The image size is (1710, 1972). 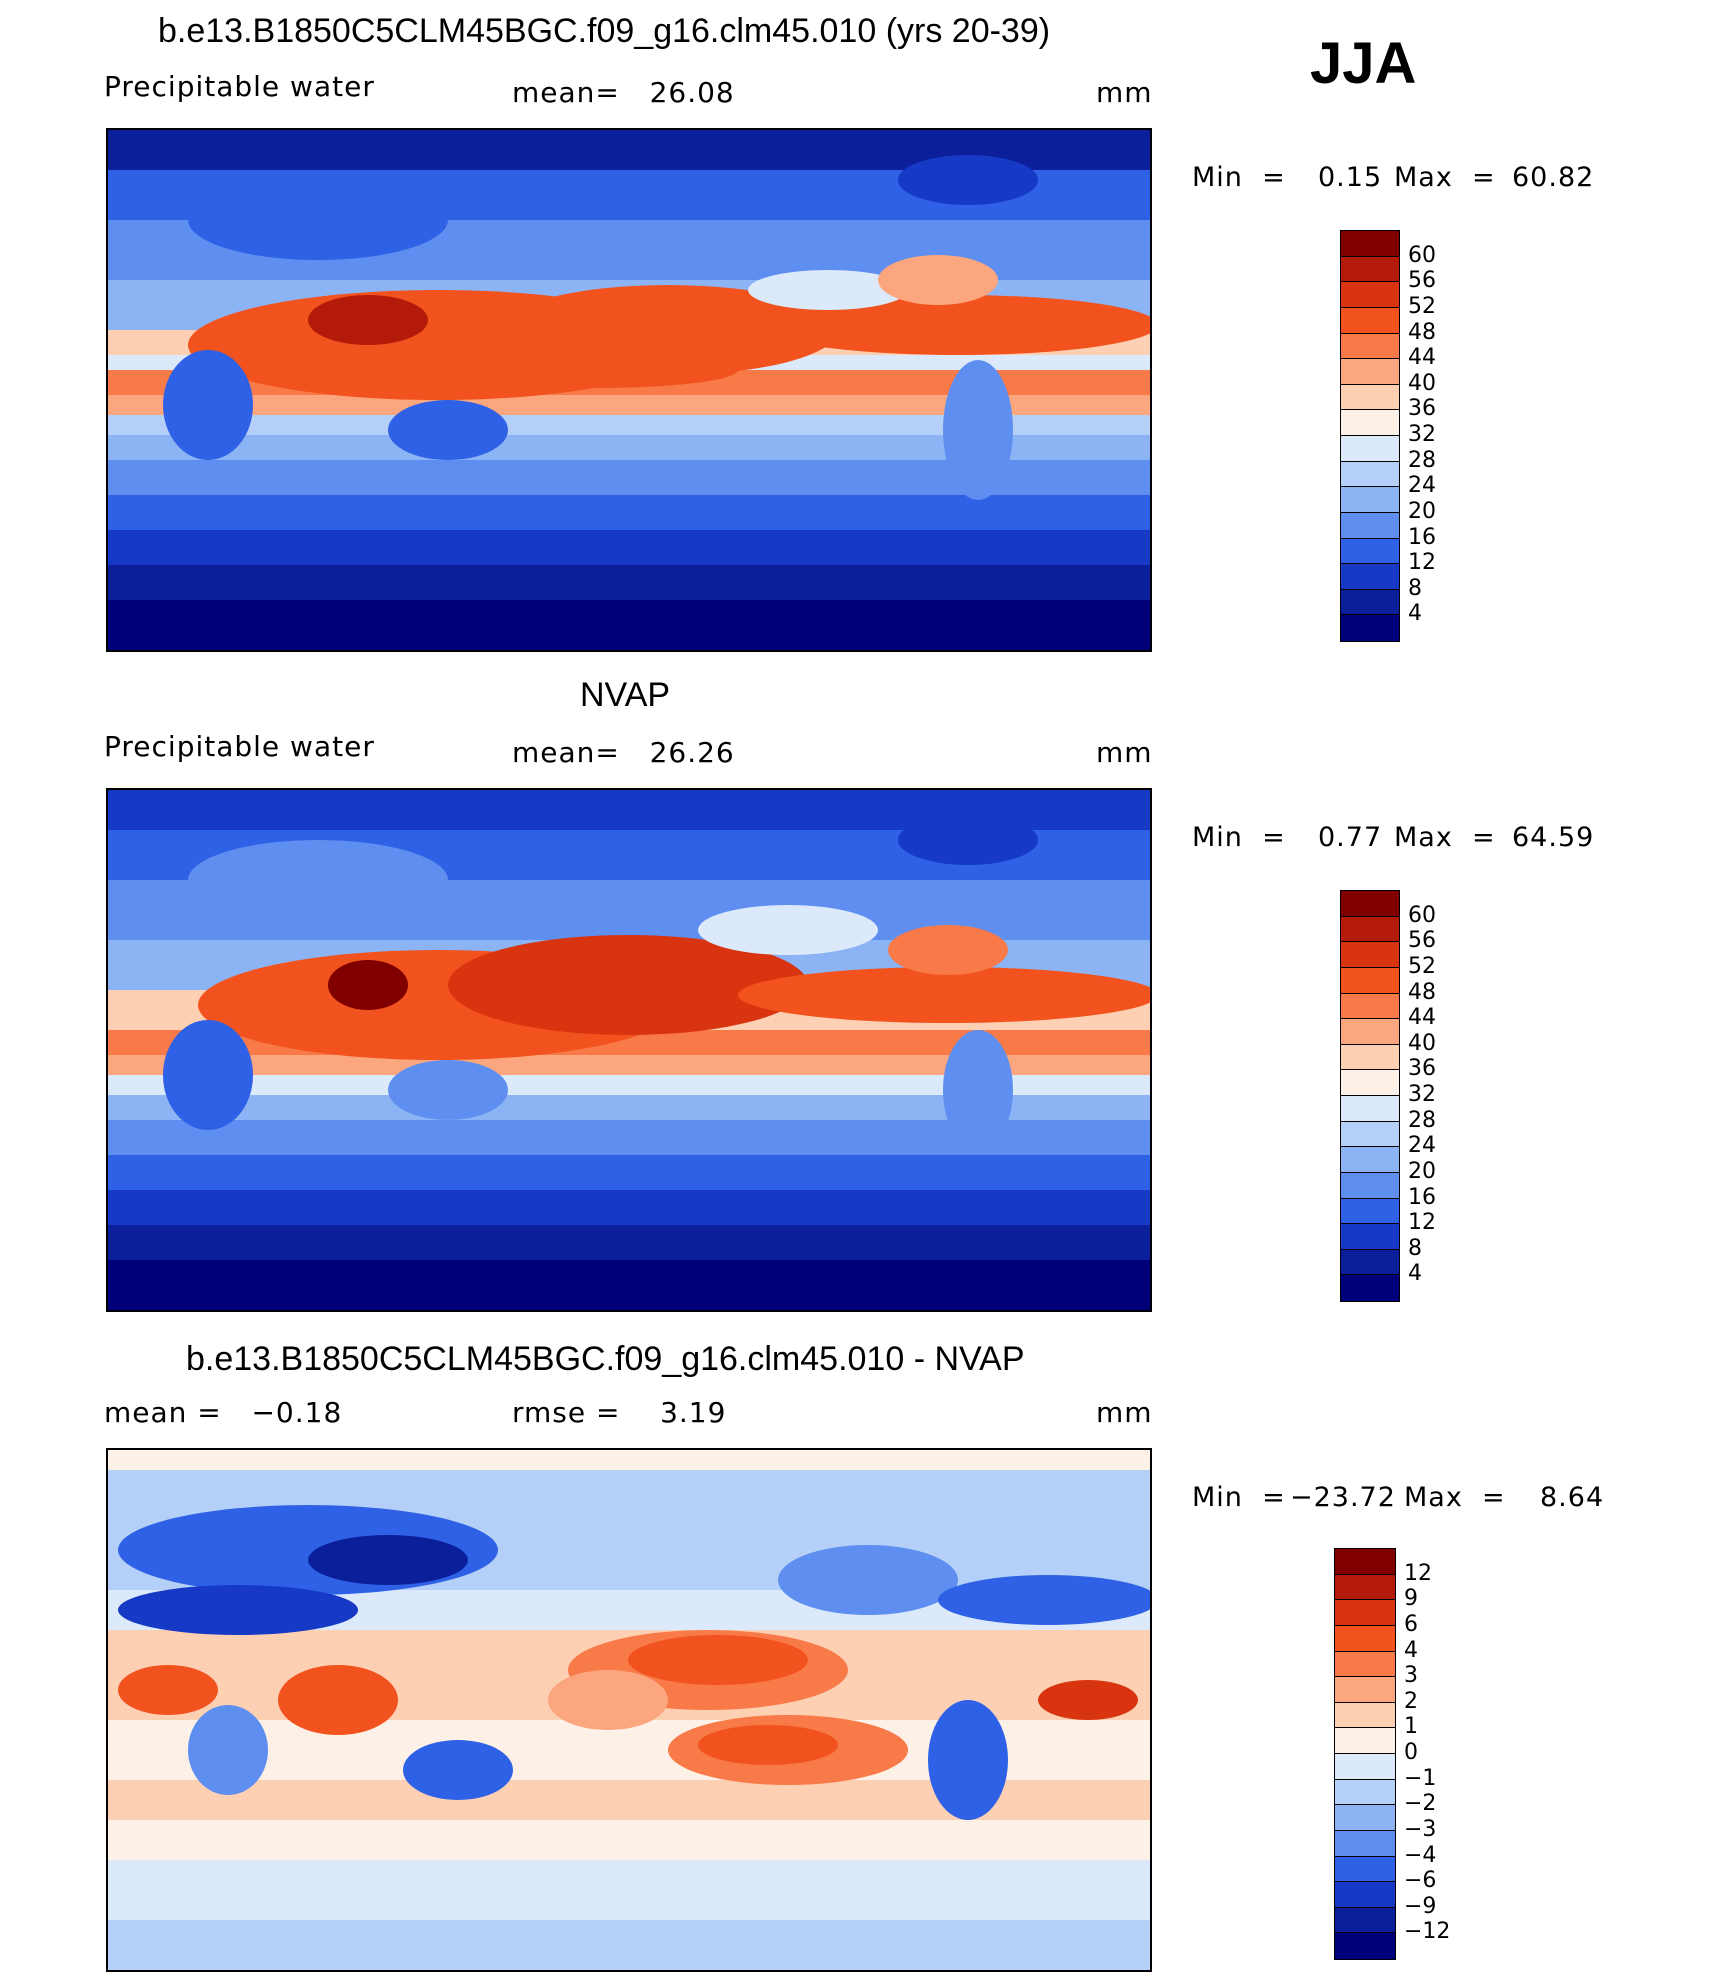 I want to click on panel-3-colorbar, so click(x=1365, y=1754).